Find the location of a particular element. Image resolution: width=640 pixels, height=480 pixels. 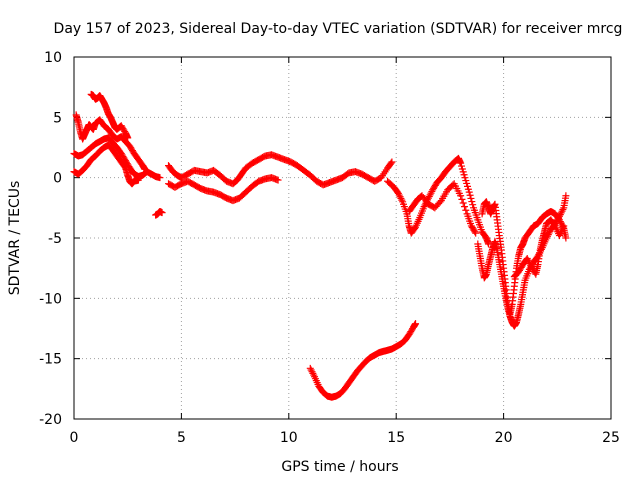

series-early-lower is located at coordinates (117, 158).